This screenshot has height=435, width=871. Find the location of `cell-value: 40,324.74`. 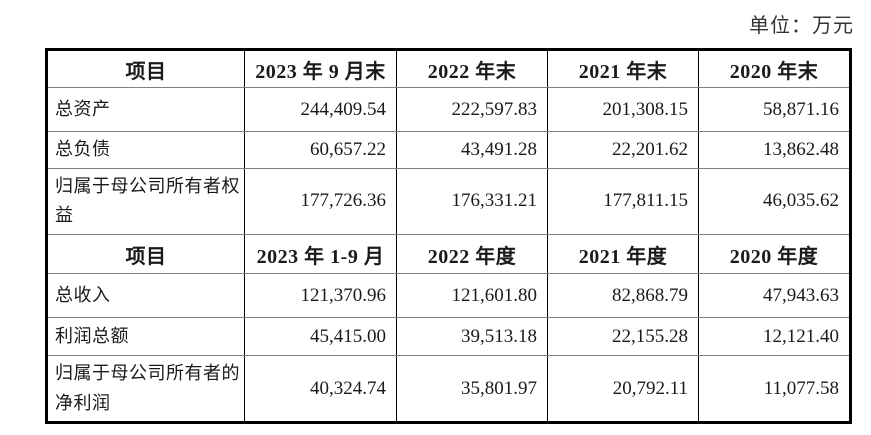

cell-value: 40,324.74 is located at coordinates (320, 389).